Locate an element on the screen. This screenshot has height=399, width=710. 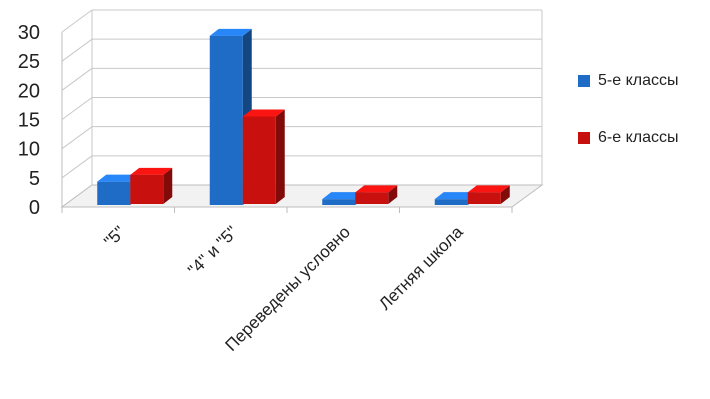
bar-top-s1-c4 is located at coordinates (455, 196).